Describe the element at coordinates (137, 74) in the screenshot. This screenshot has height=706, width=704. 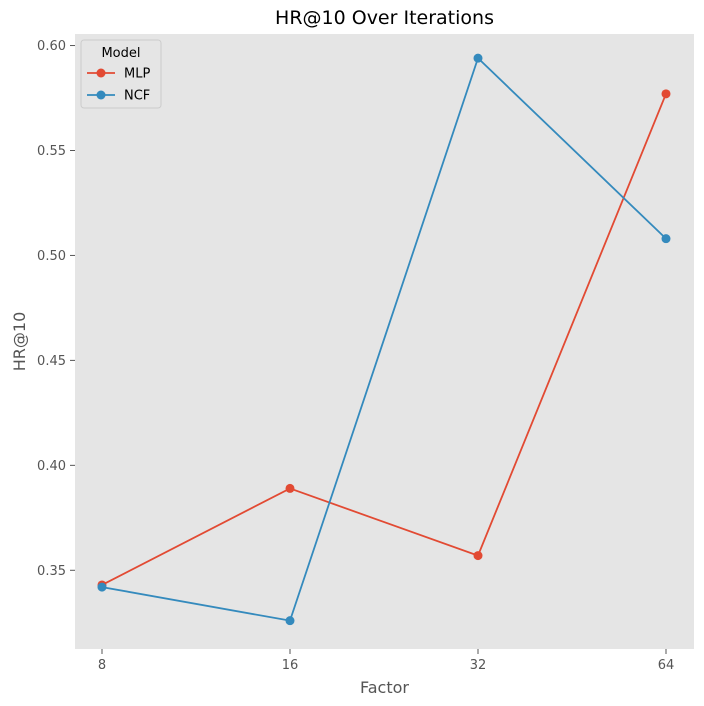
I see `legend-label-mlp: MLP` at that location.